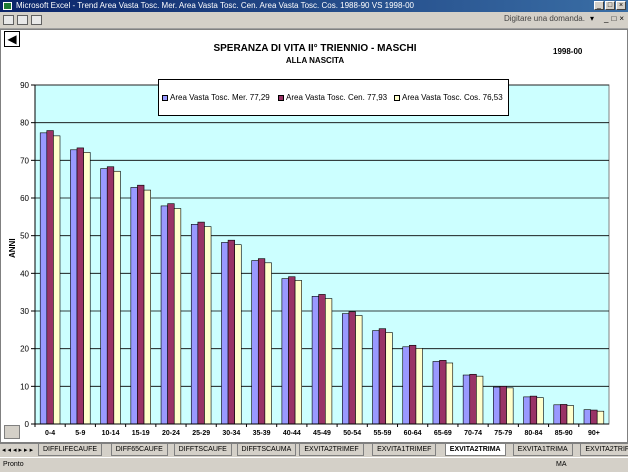 The image size is (628, 472). What do you see at coordinates (604, 450) in the screenshot?
I see `sheet-tab: EXVITA2TRIFE` at bounding box center [604, 450].